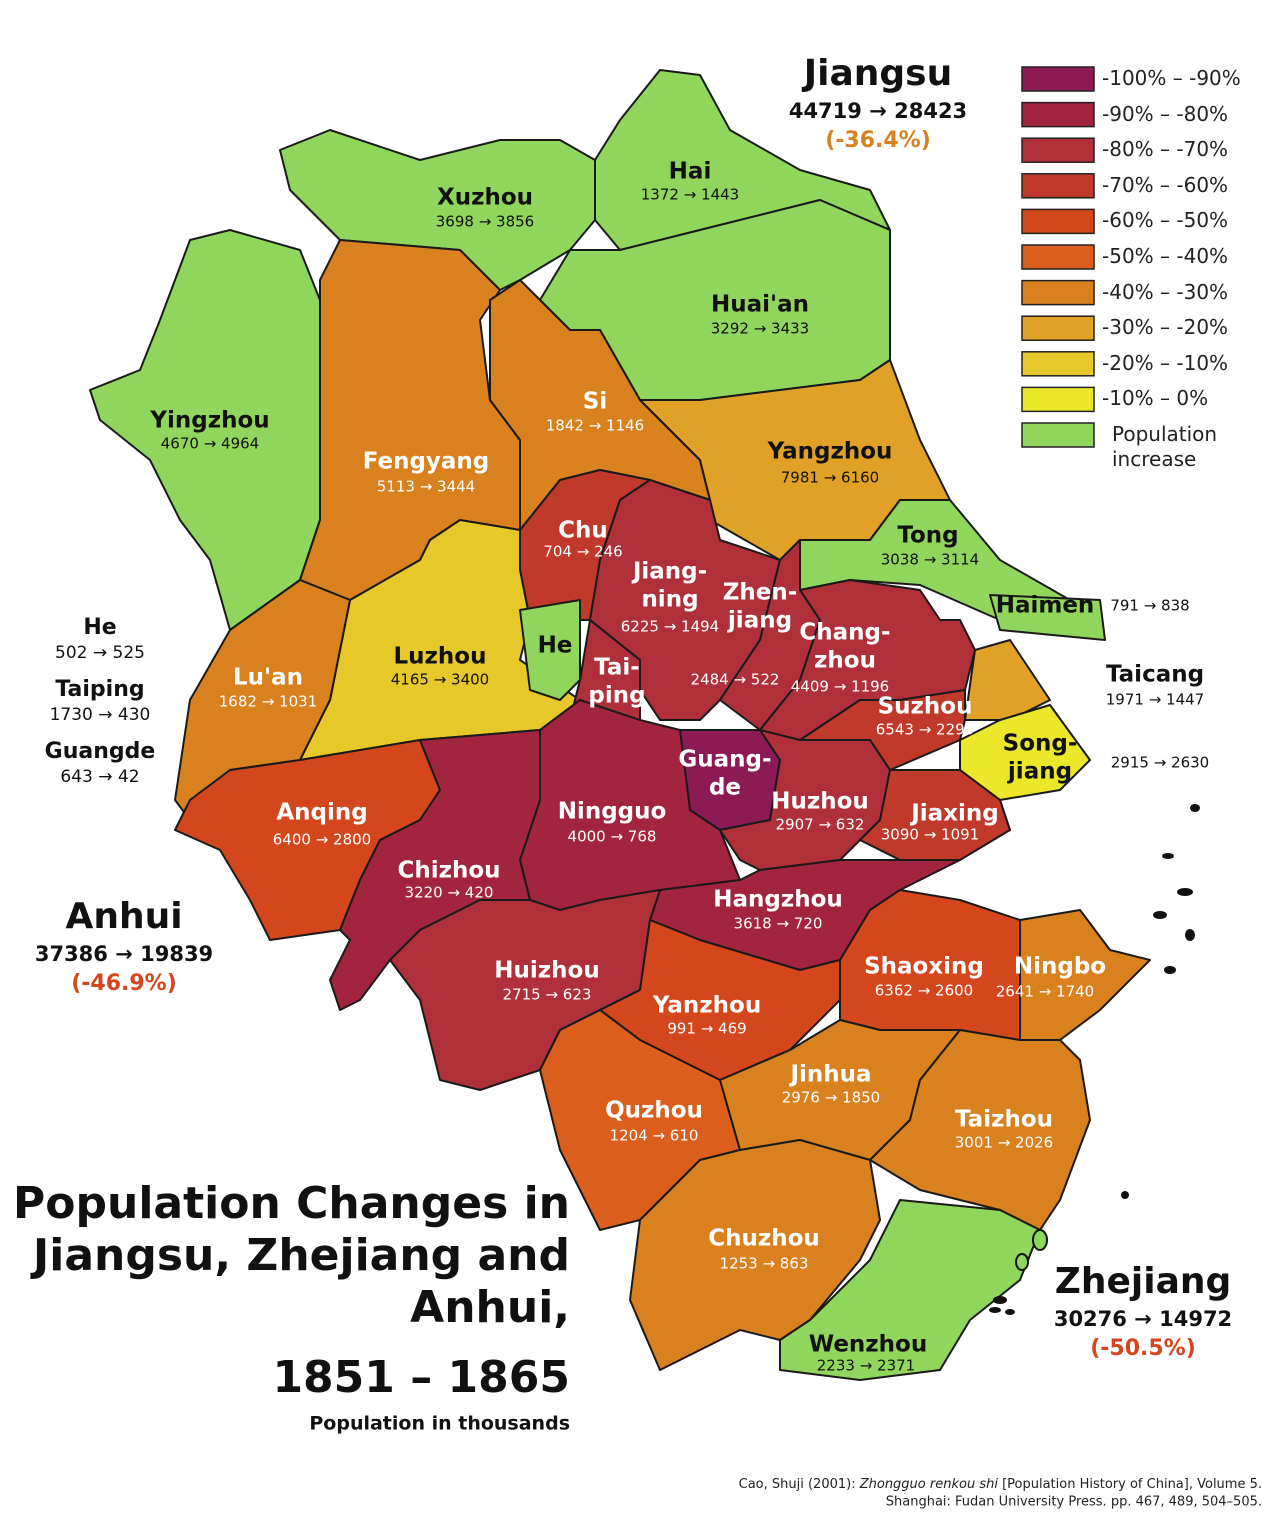  I want to click on legend-label: -70% – -60%, so click(1165, 184).